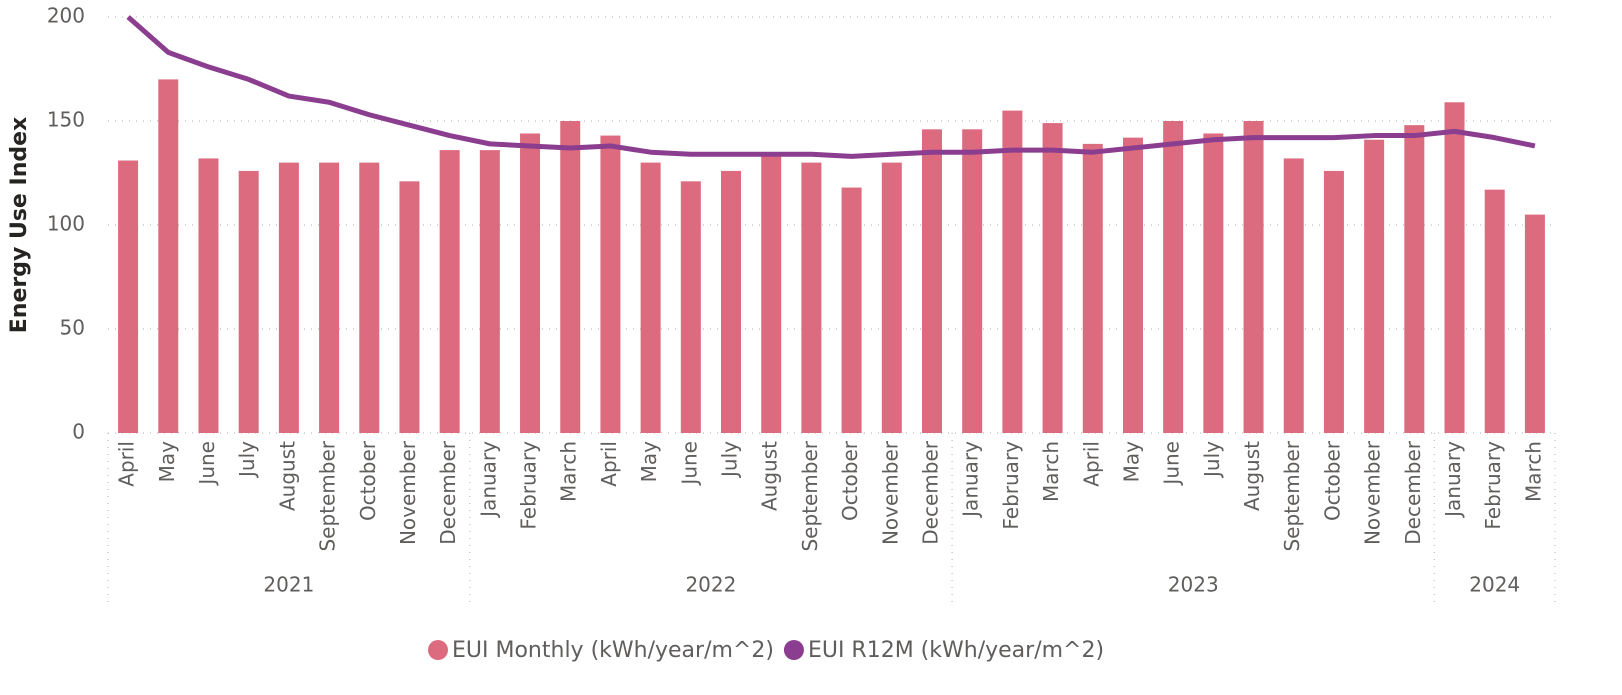 The height and width of the screenshot is (695, 1622). Describe the element at coordinates (72, 328) in the screenshot. I see `y-tick-label: 50` at that location.